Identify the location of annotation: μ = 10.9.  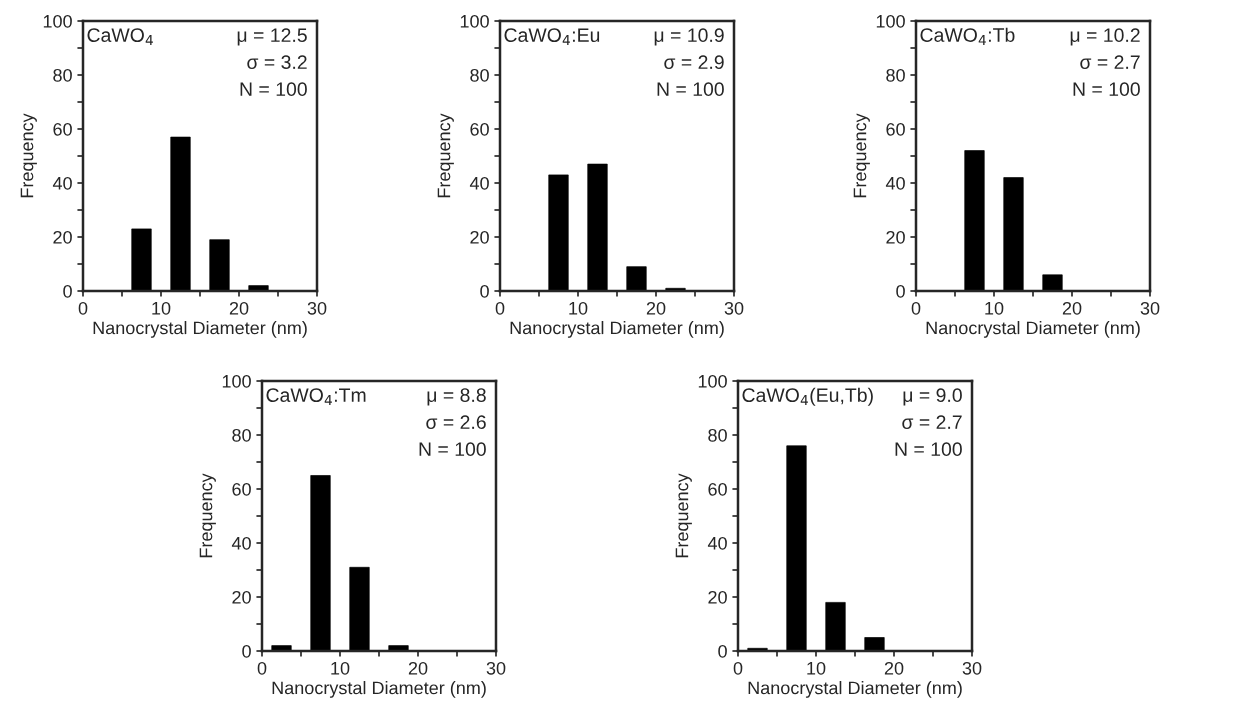
(689, 37).